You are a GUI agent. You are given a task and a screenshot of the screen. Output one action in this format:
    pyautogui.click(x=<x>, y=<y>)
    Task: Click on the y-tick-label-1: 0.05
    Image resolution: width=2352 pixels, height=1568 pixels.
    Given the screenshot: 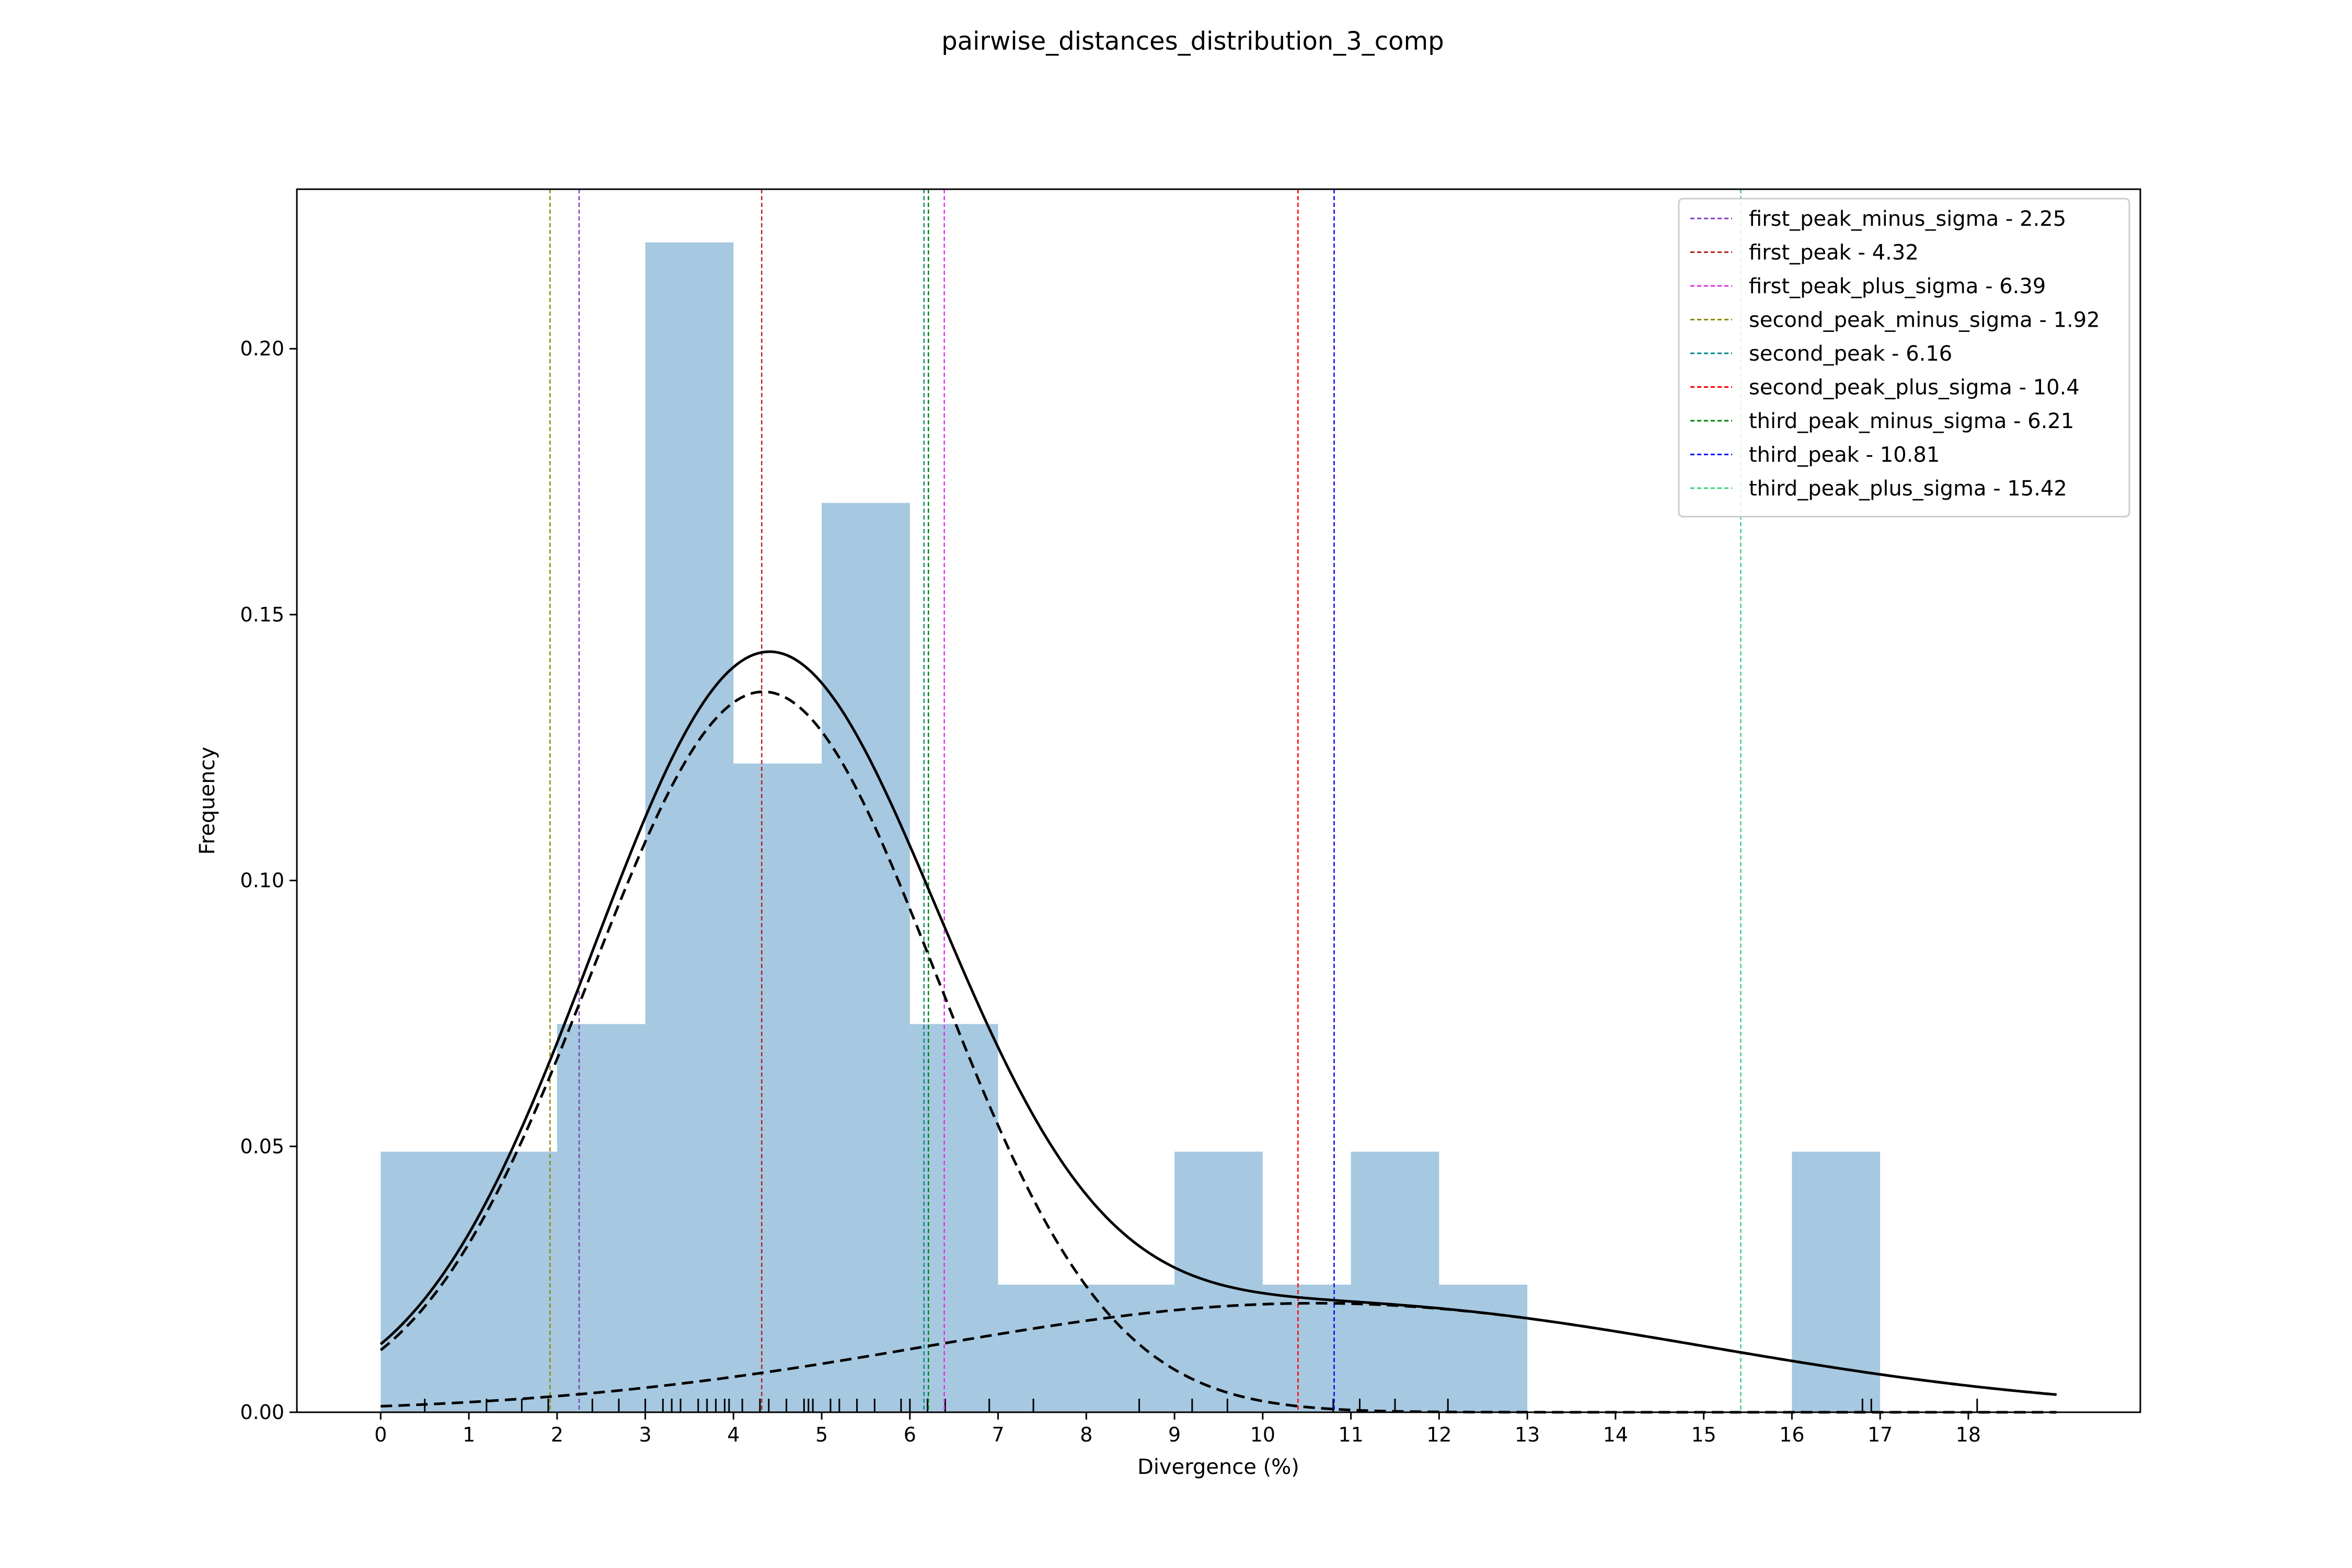 What is the action you would take?
    pyautogui.click(x=262, y=1146)
    